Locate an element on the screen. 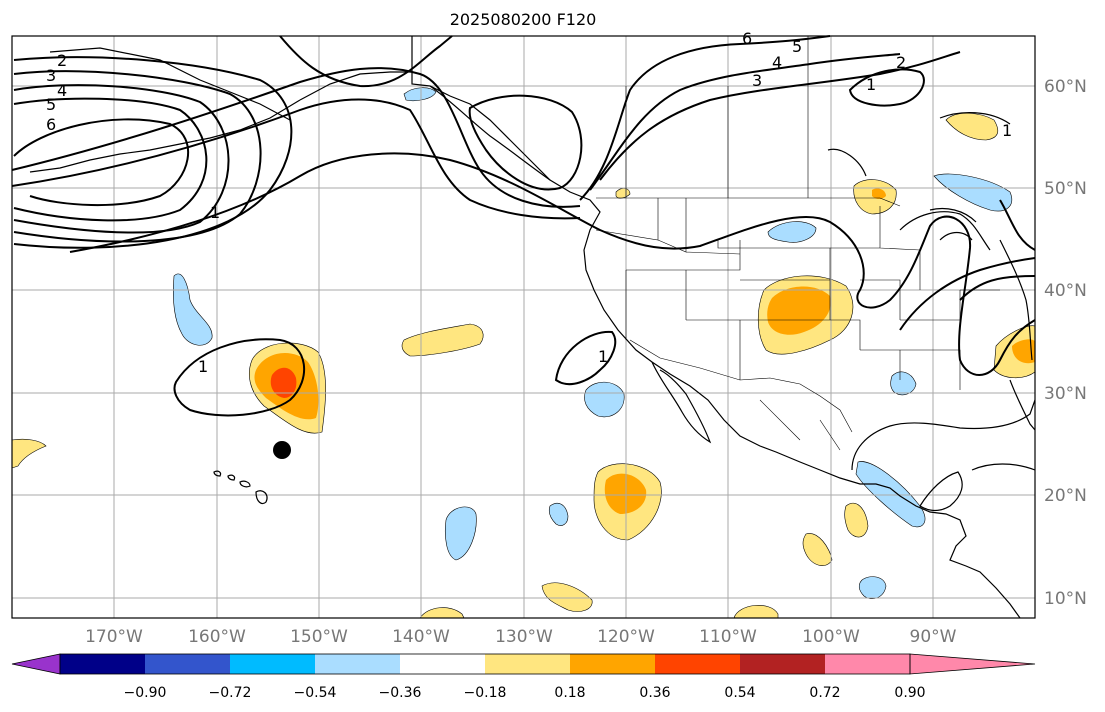  anomaly-negative-lakes is located at coordinates (972, 192).